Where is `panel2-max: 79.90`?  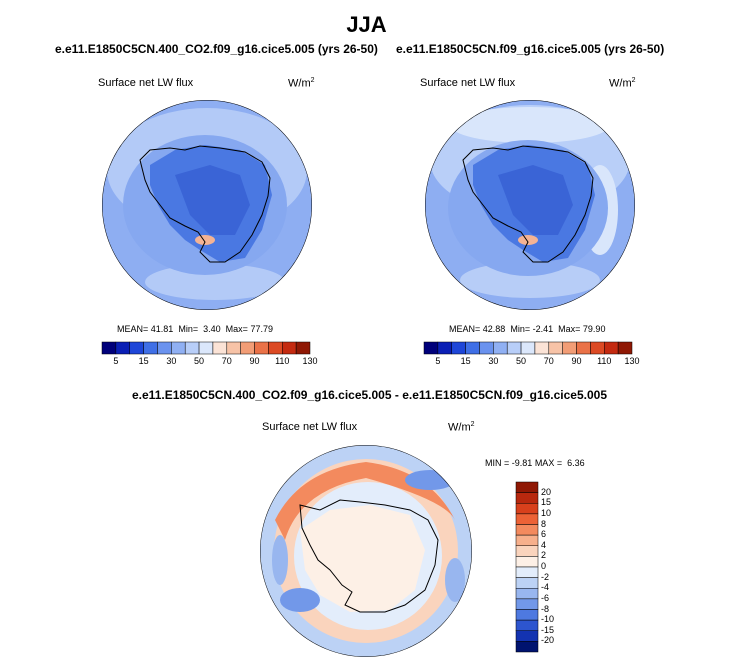
panel2-max: 79.90 is located at coordinates (594, 329).